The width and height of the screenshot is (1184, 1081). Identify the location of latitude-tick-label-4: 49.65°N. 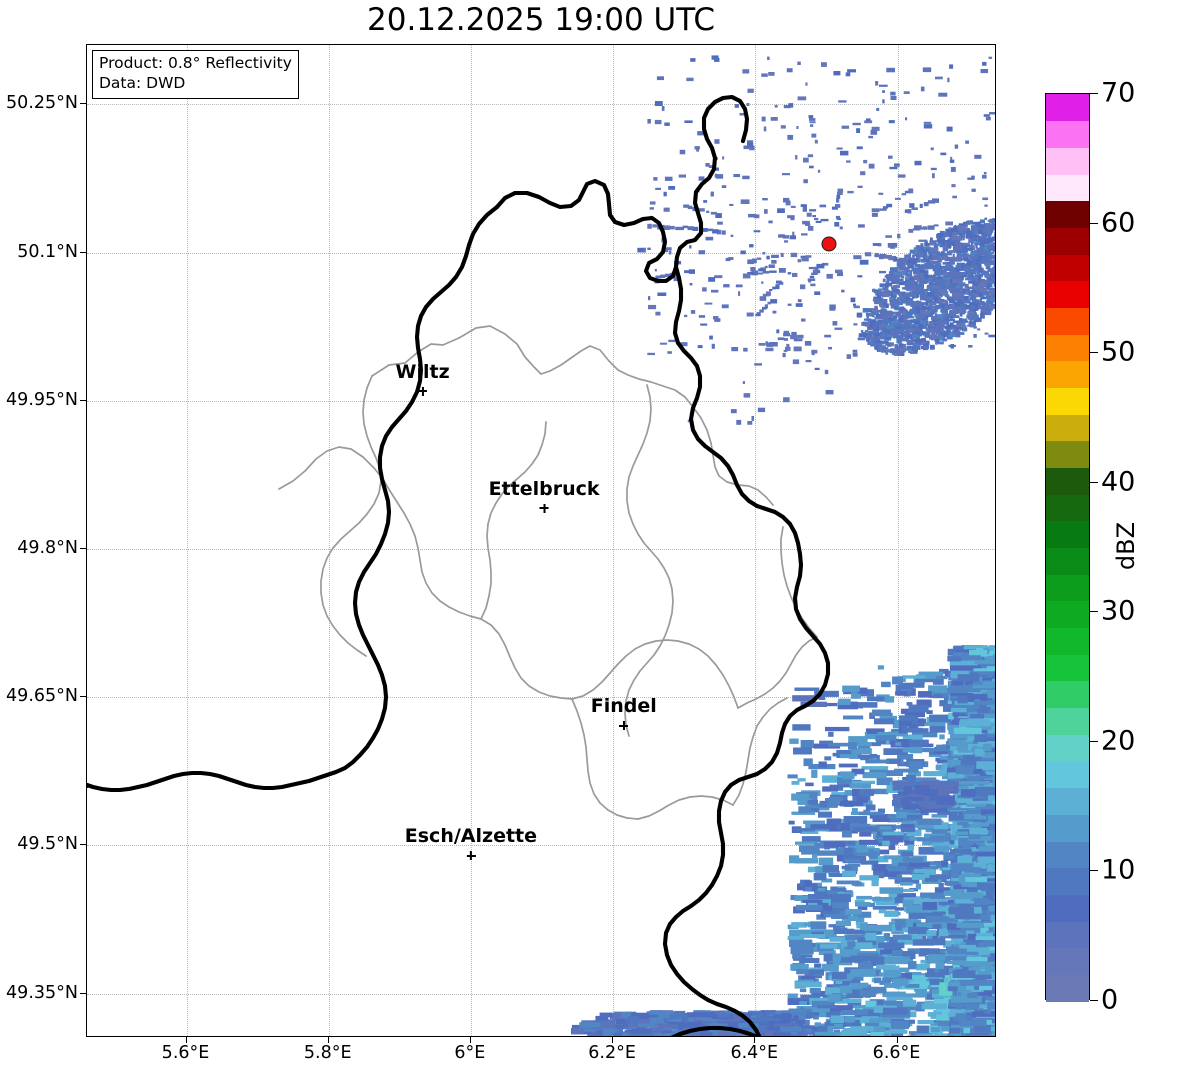
(42, 696).